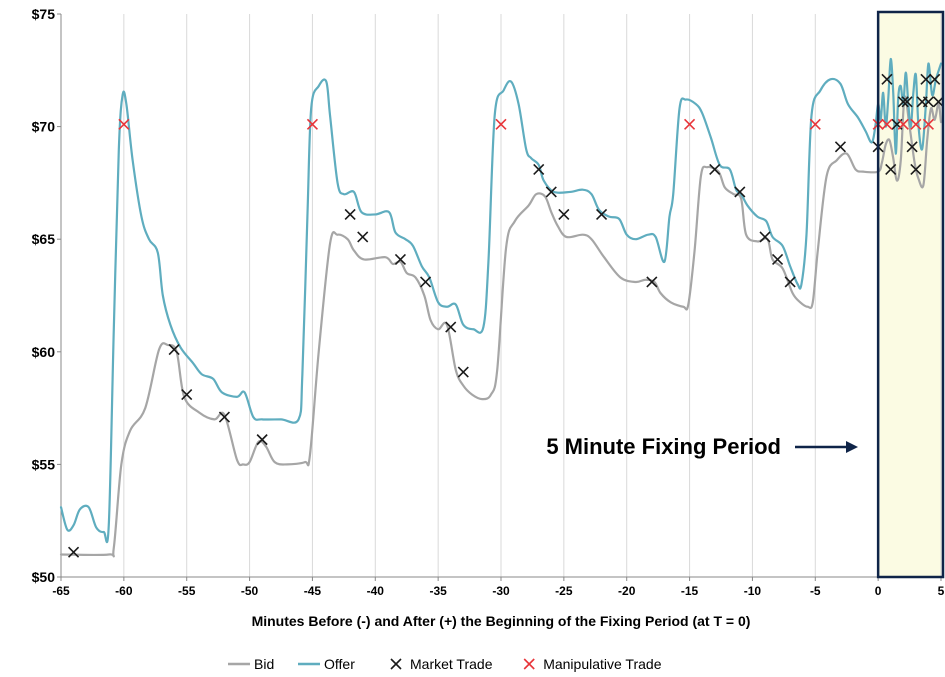 Image resolution: width=945 pixels, height=677 pixels. I want to click on x-tick-label: -10, so click(753, 591).